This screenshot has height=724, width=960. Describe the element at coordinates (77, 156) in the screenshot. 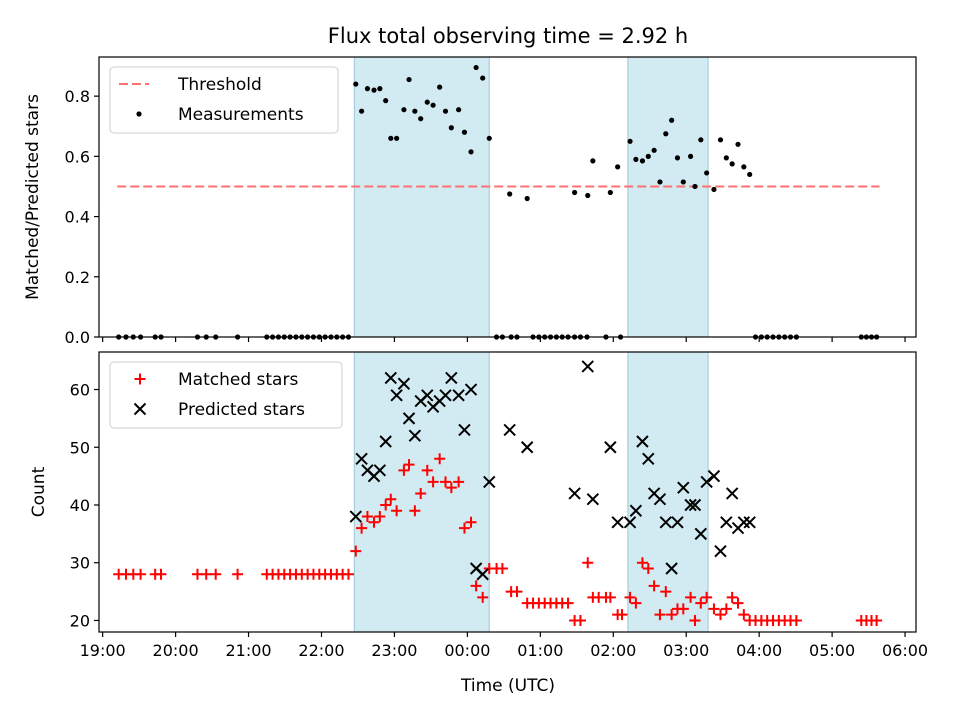

I see `y-tick-label: 0.6` at that location.